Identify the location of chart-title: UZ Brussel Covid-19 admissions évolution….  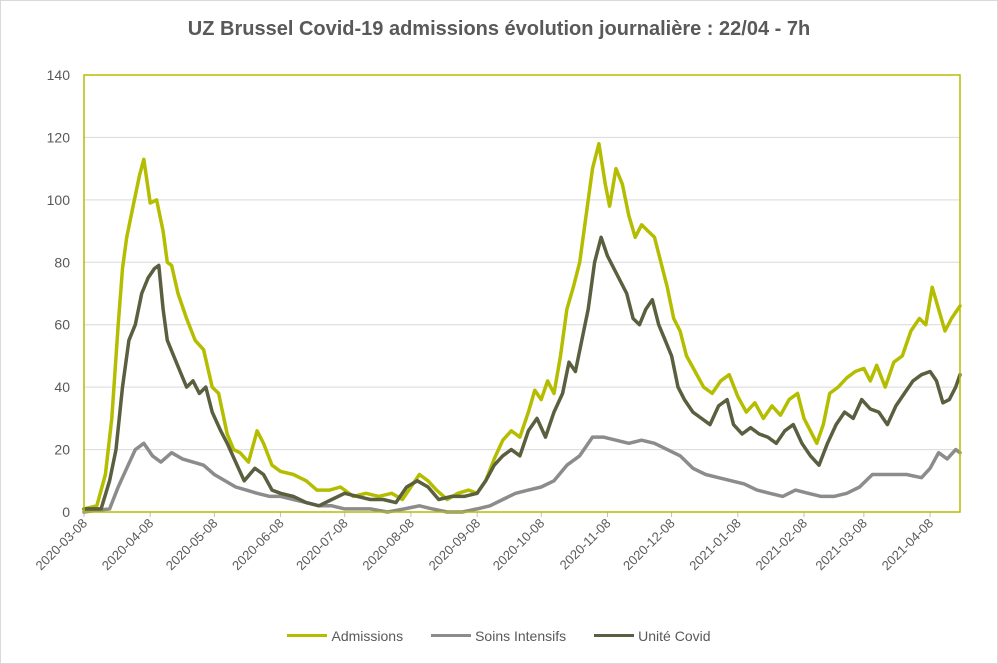
(499, 29).